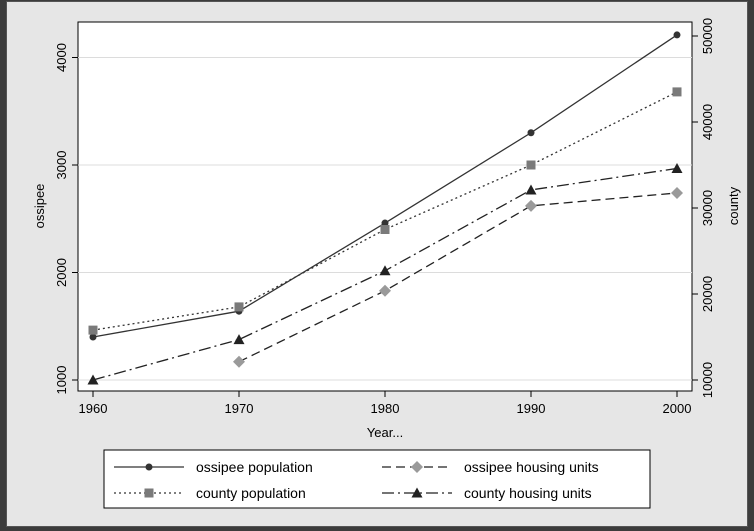  Describe the element at coordinates (707, 294) in the screenshot. I see `right-tick-label: 20000` at that location.